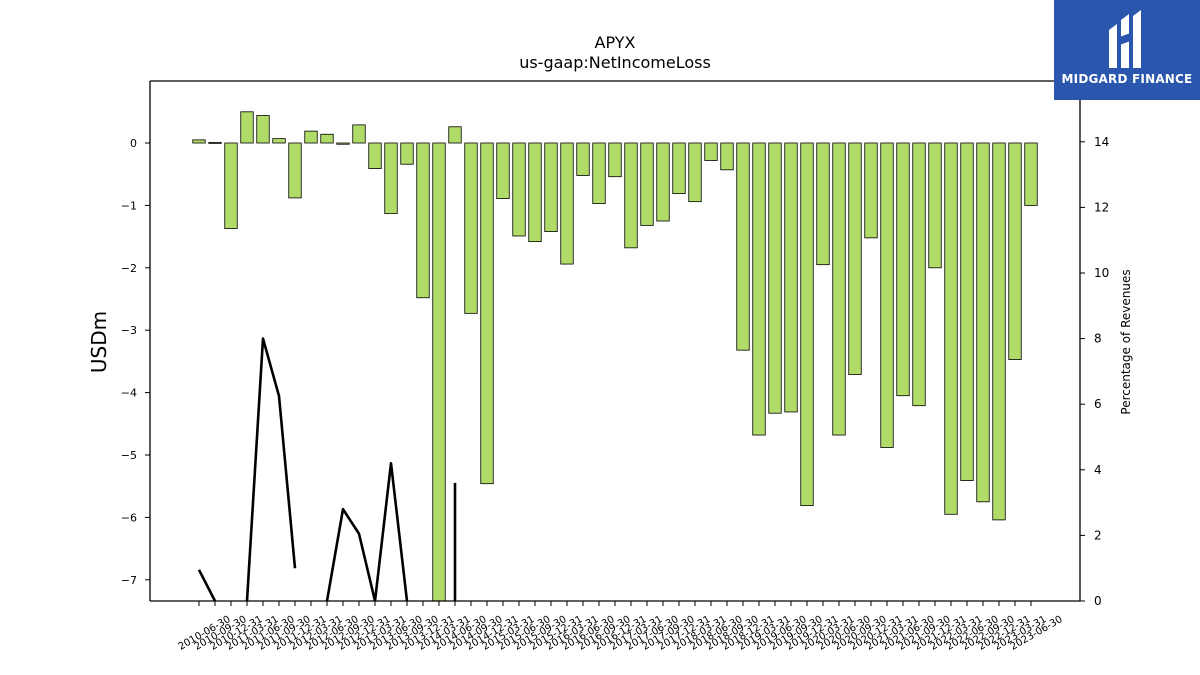  What do you see at coordinates (1101, 273) in the screenshot?
I see `y2-tick-label: 10` at bounding box center [1101, 273].